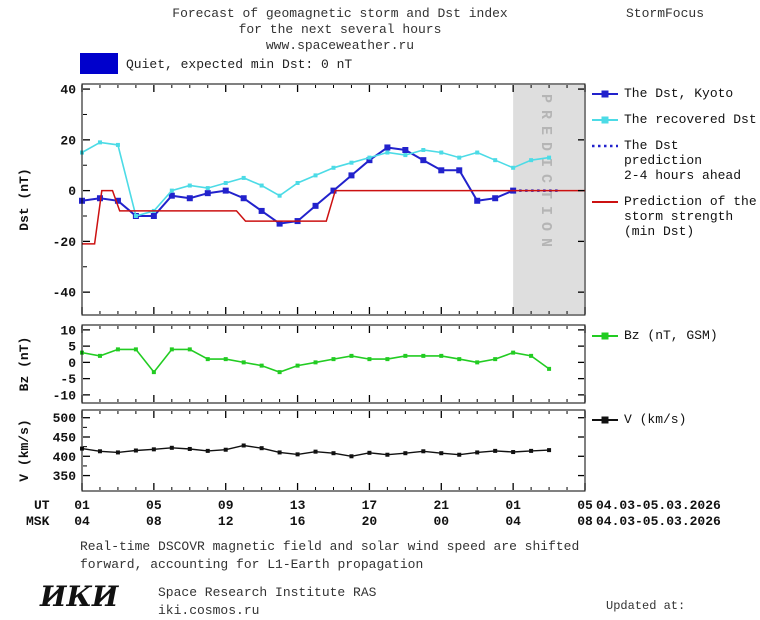  What do you see at coordinates (154, 521) in the screenshot?
I see `msk-tick-label-1: 08` at bounding box center [154, 521].